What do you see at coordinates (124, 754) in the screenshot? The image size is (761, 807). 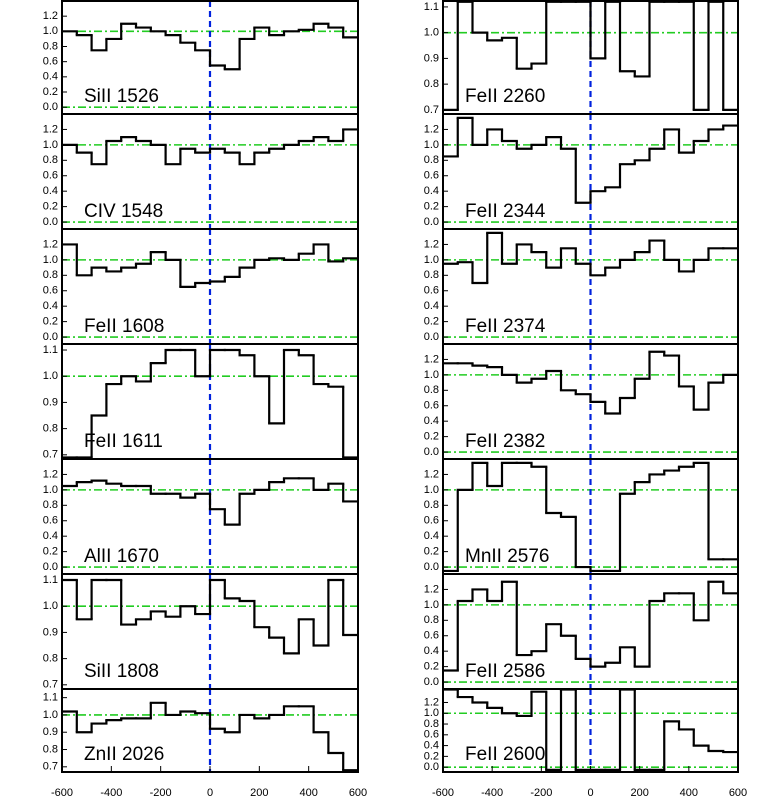 I see `line-label: ZnII 2026` at bounding box center [124, 754].